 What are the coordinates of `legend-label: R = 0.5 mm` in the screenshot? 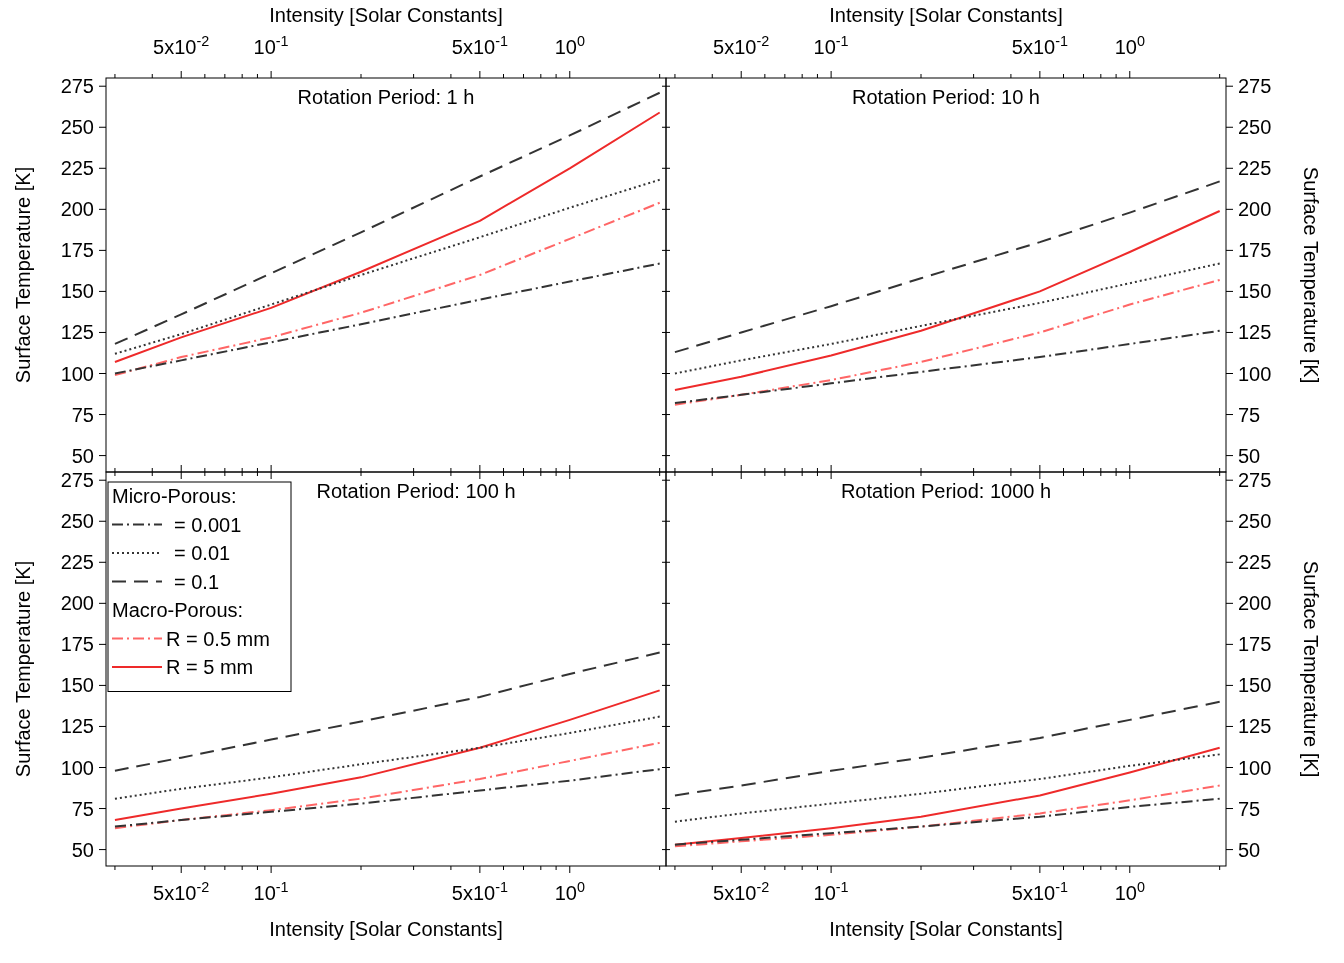 It's located at (218, 638).